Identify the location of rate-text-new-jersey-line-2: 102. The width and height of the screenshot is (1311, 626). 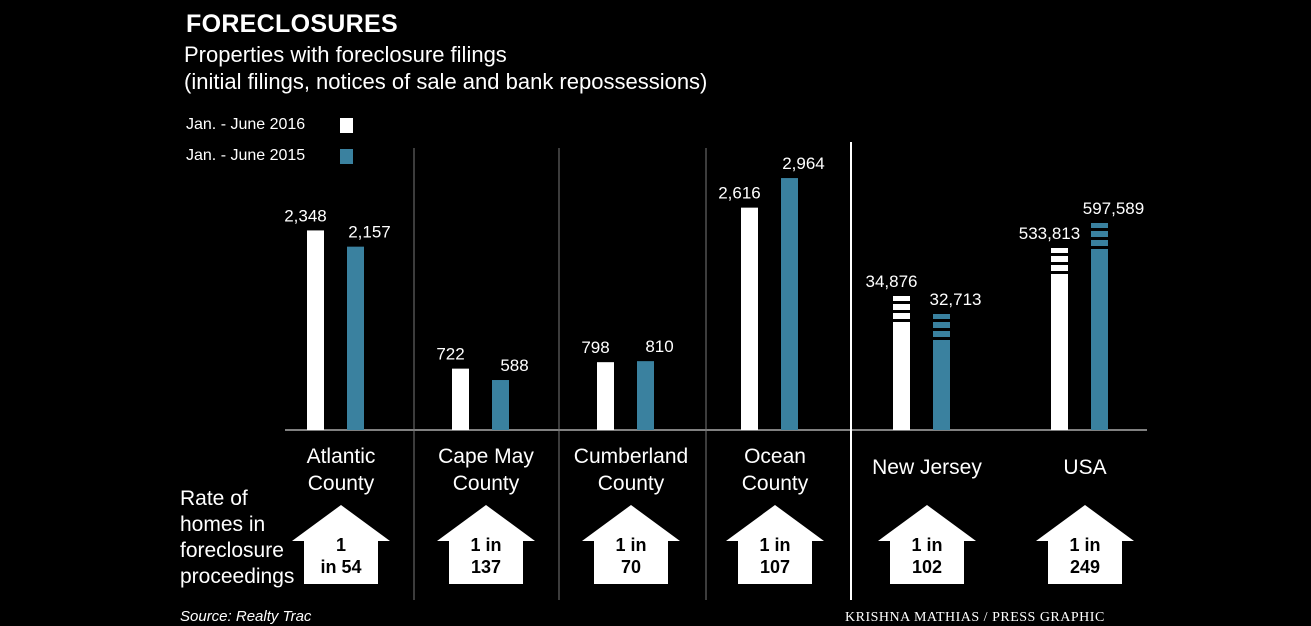
(927, 567).